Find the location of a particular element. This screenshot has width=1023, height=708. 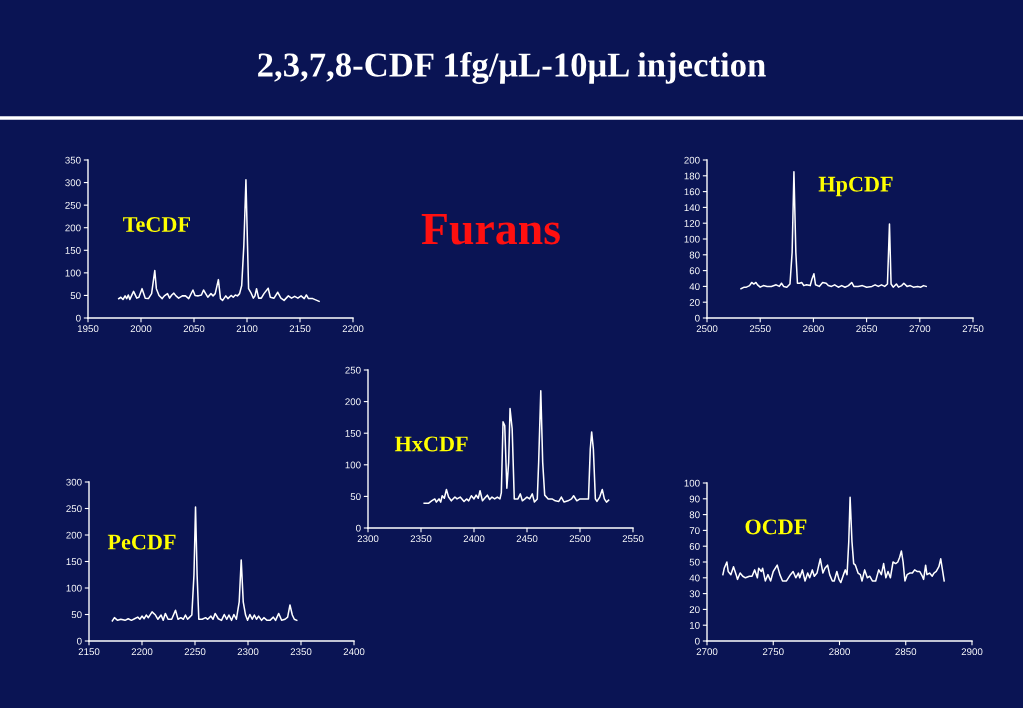

x-tick-label: 2850 is located at coordinates (906, 652).